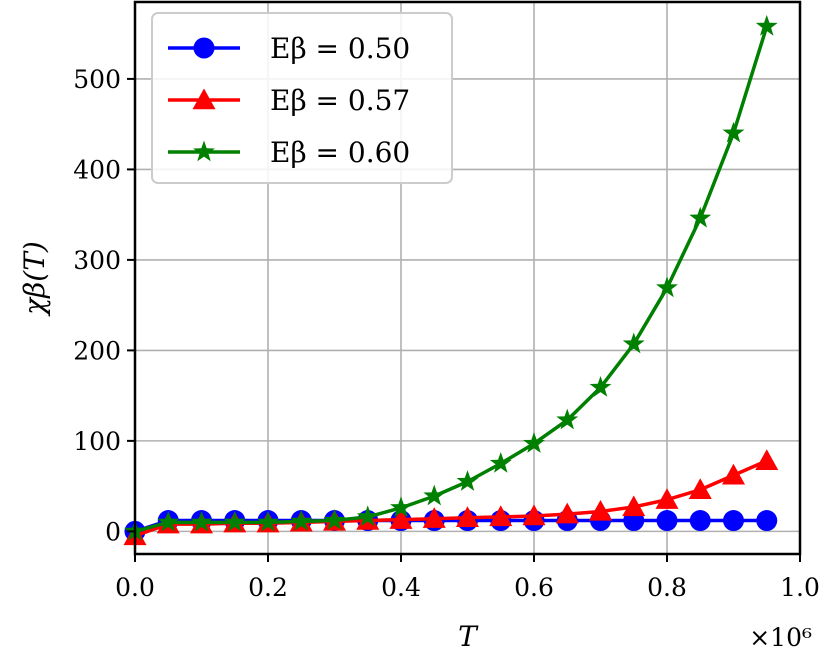  What do you see at coordinates (97, 79) in the screenshot?
I see `y-tick-label: 500` at bounding box center [97, 79].